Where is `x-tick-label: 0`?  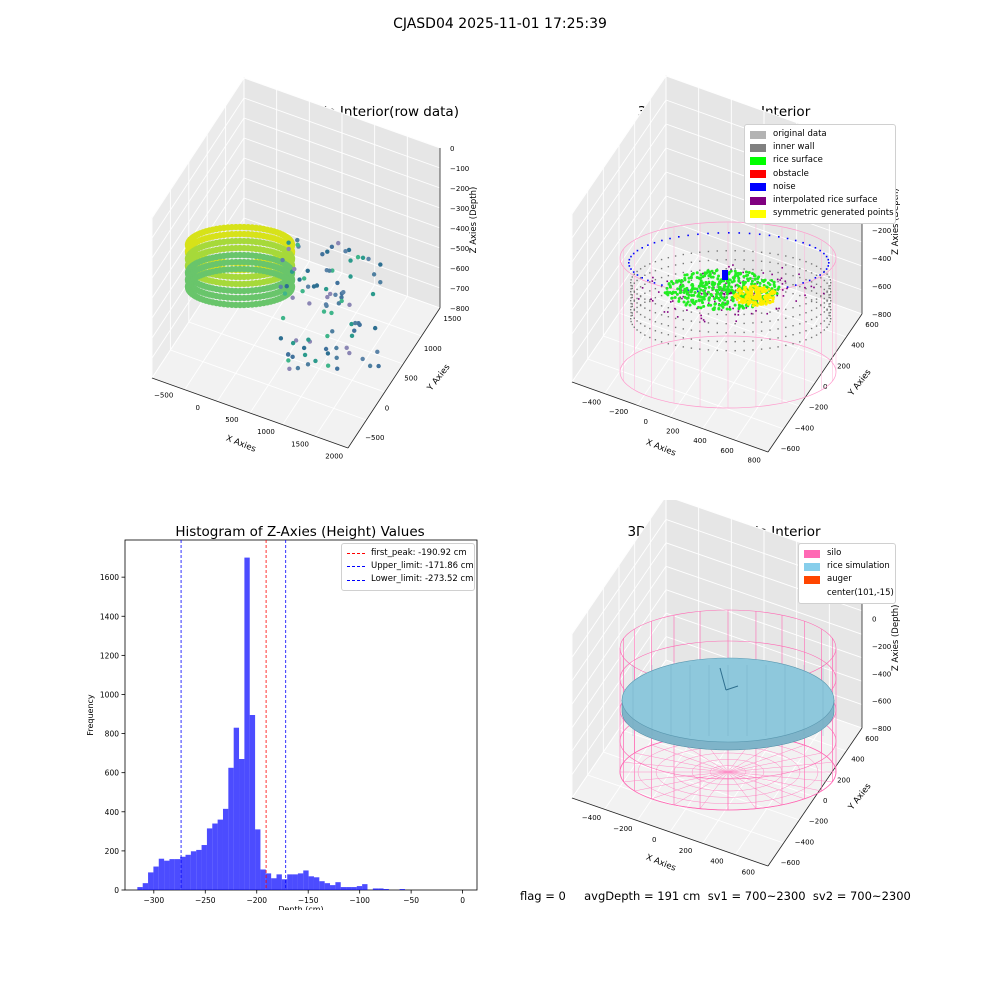 x-tick-label: 0 is located at coordinates (198, 408).